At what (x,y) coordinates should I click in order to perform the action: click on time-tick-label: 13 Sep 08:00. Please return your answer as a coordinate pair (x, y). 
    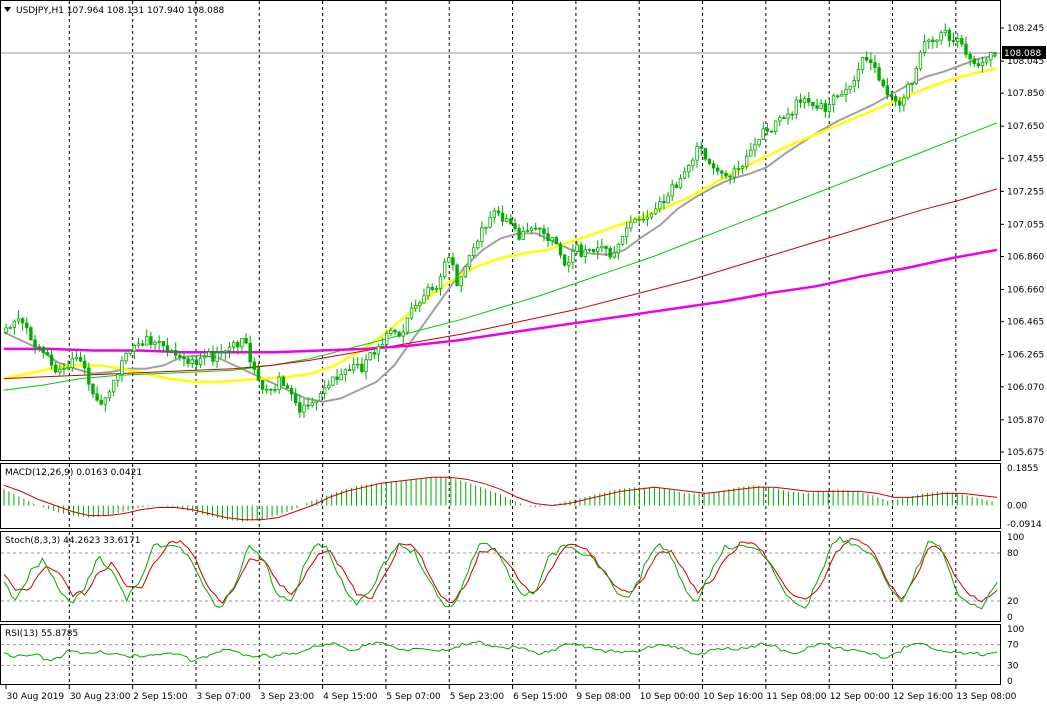
    Looking at the image, I should click on (986, 697).